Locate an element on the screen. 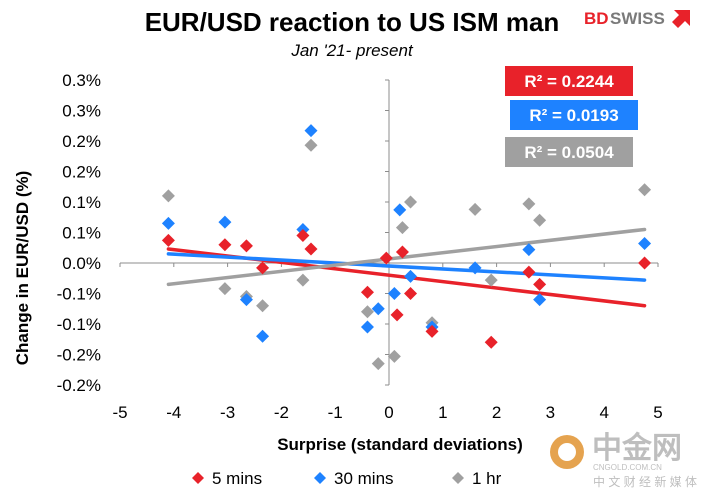  r2-label: R² = 0.0193 is located at coordinates (573, 115).